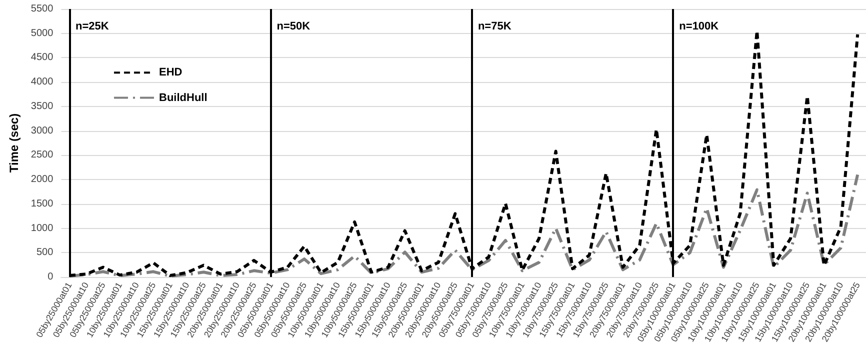  I want to click on y-tick-label: 1000, so click(42, 228).